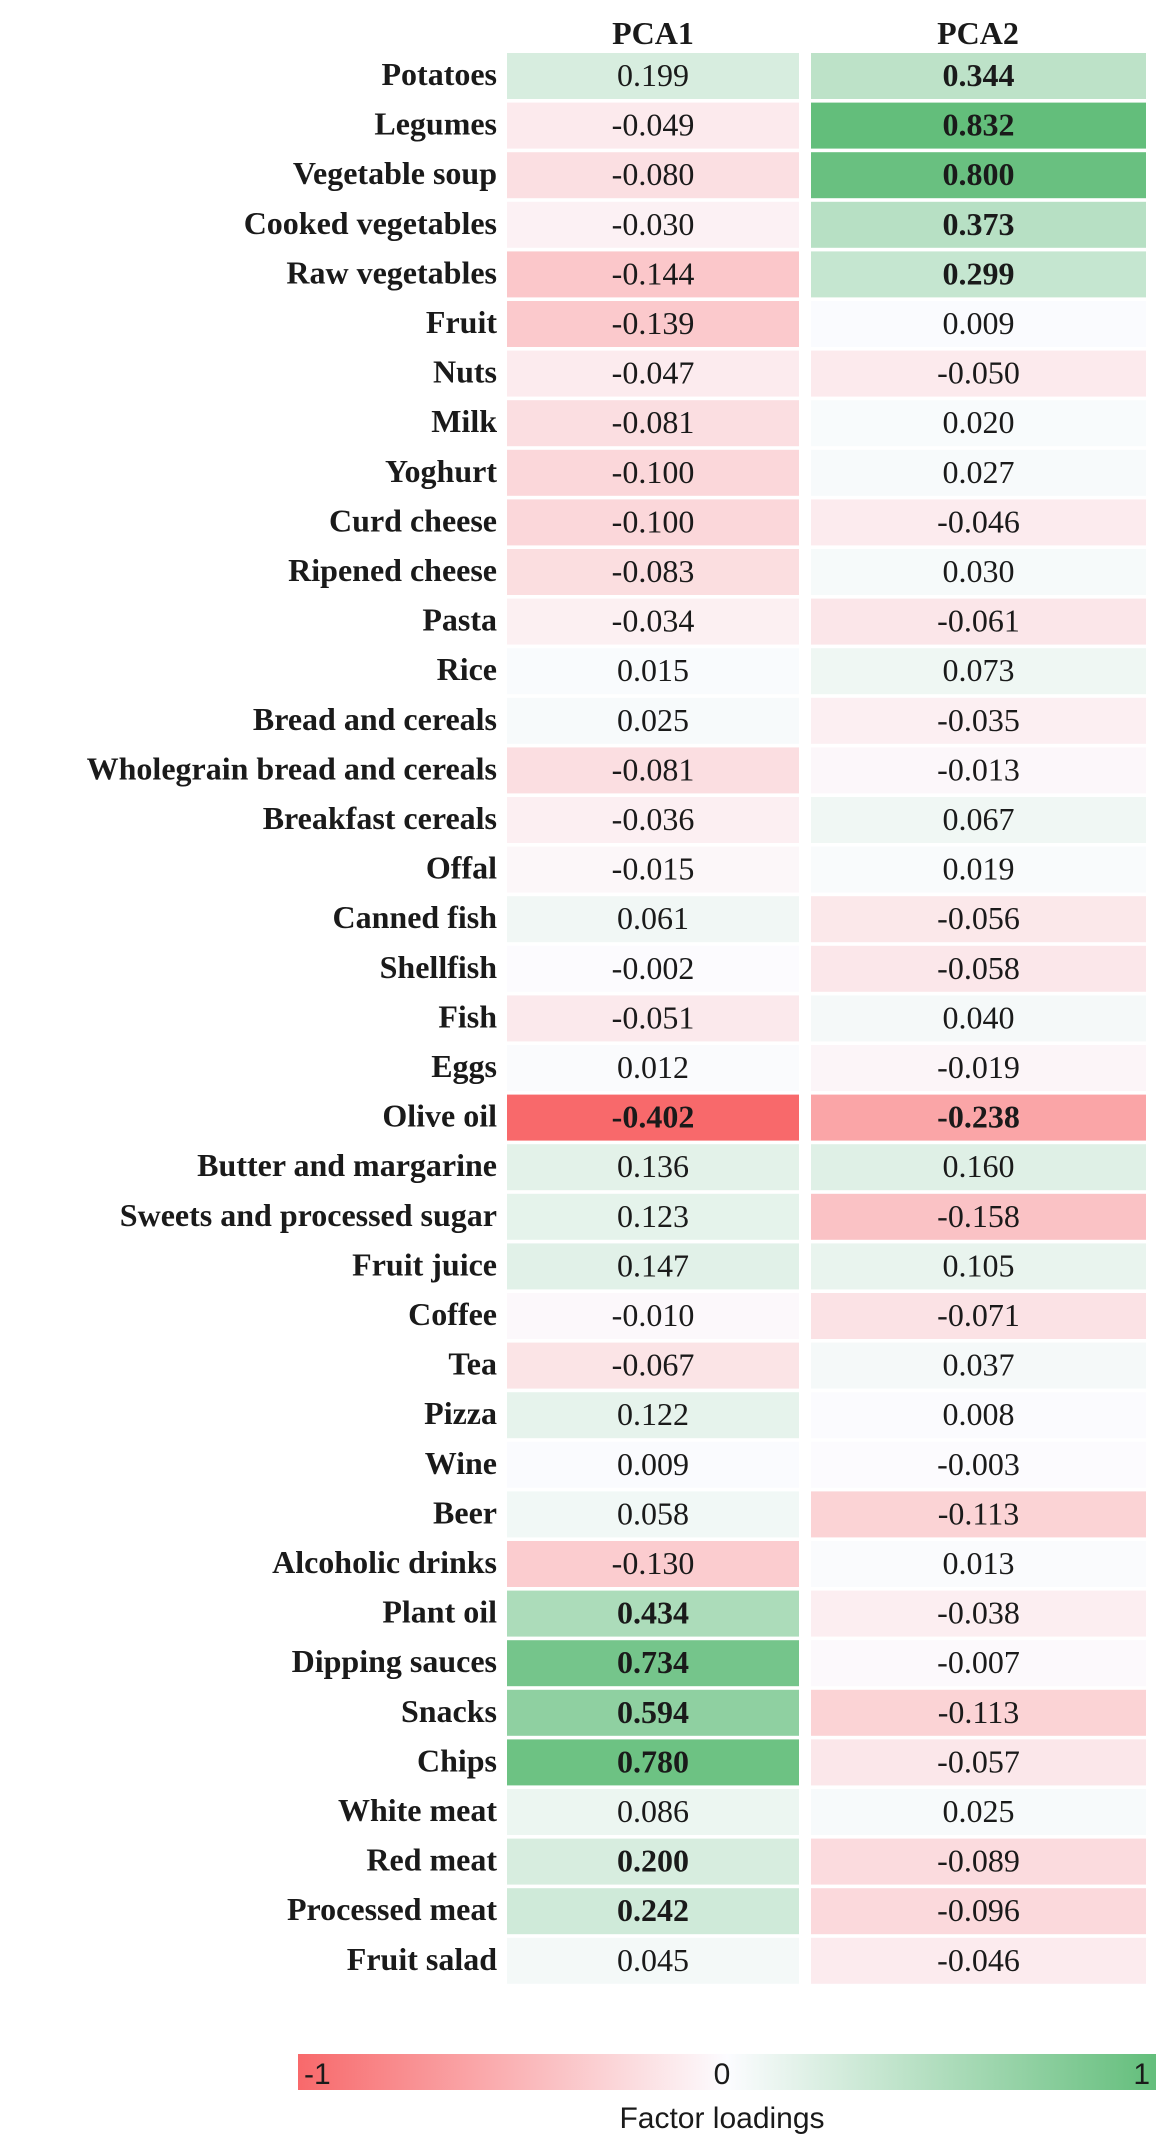  What do you see at coordinates (467, 1016) in the screenshot?
I see `row-label: Fish` at bounding box center [467, 1016].